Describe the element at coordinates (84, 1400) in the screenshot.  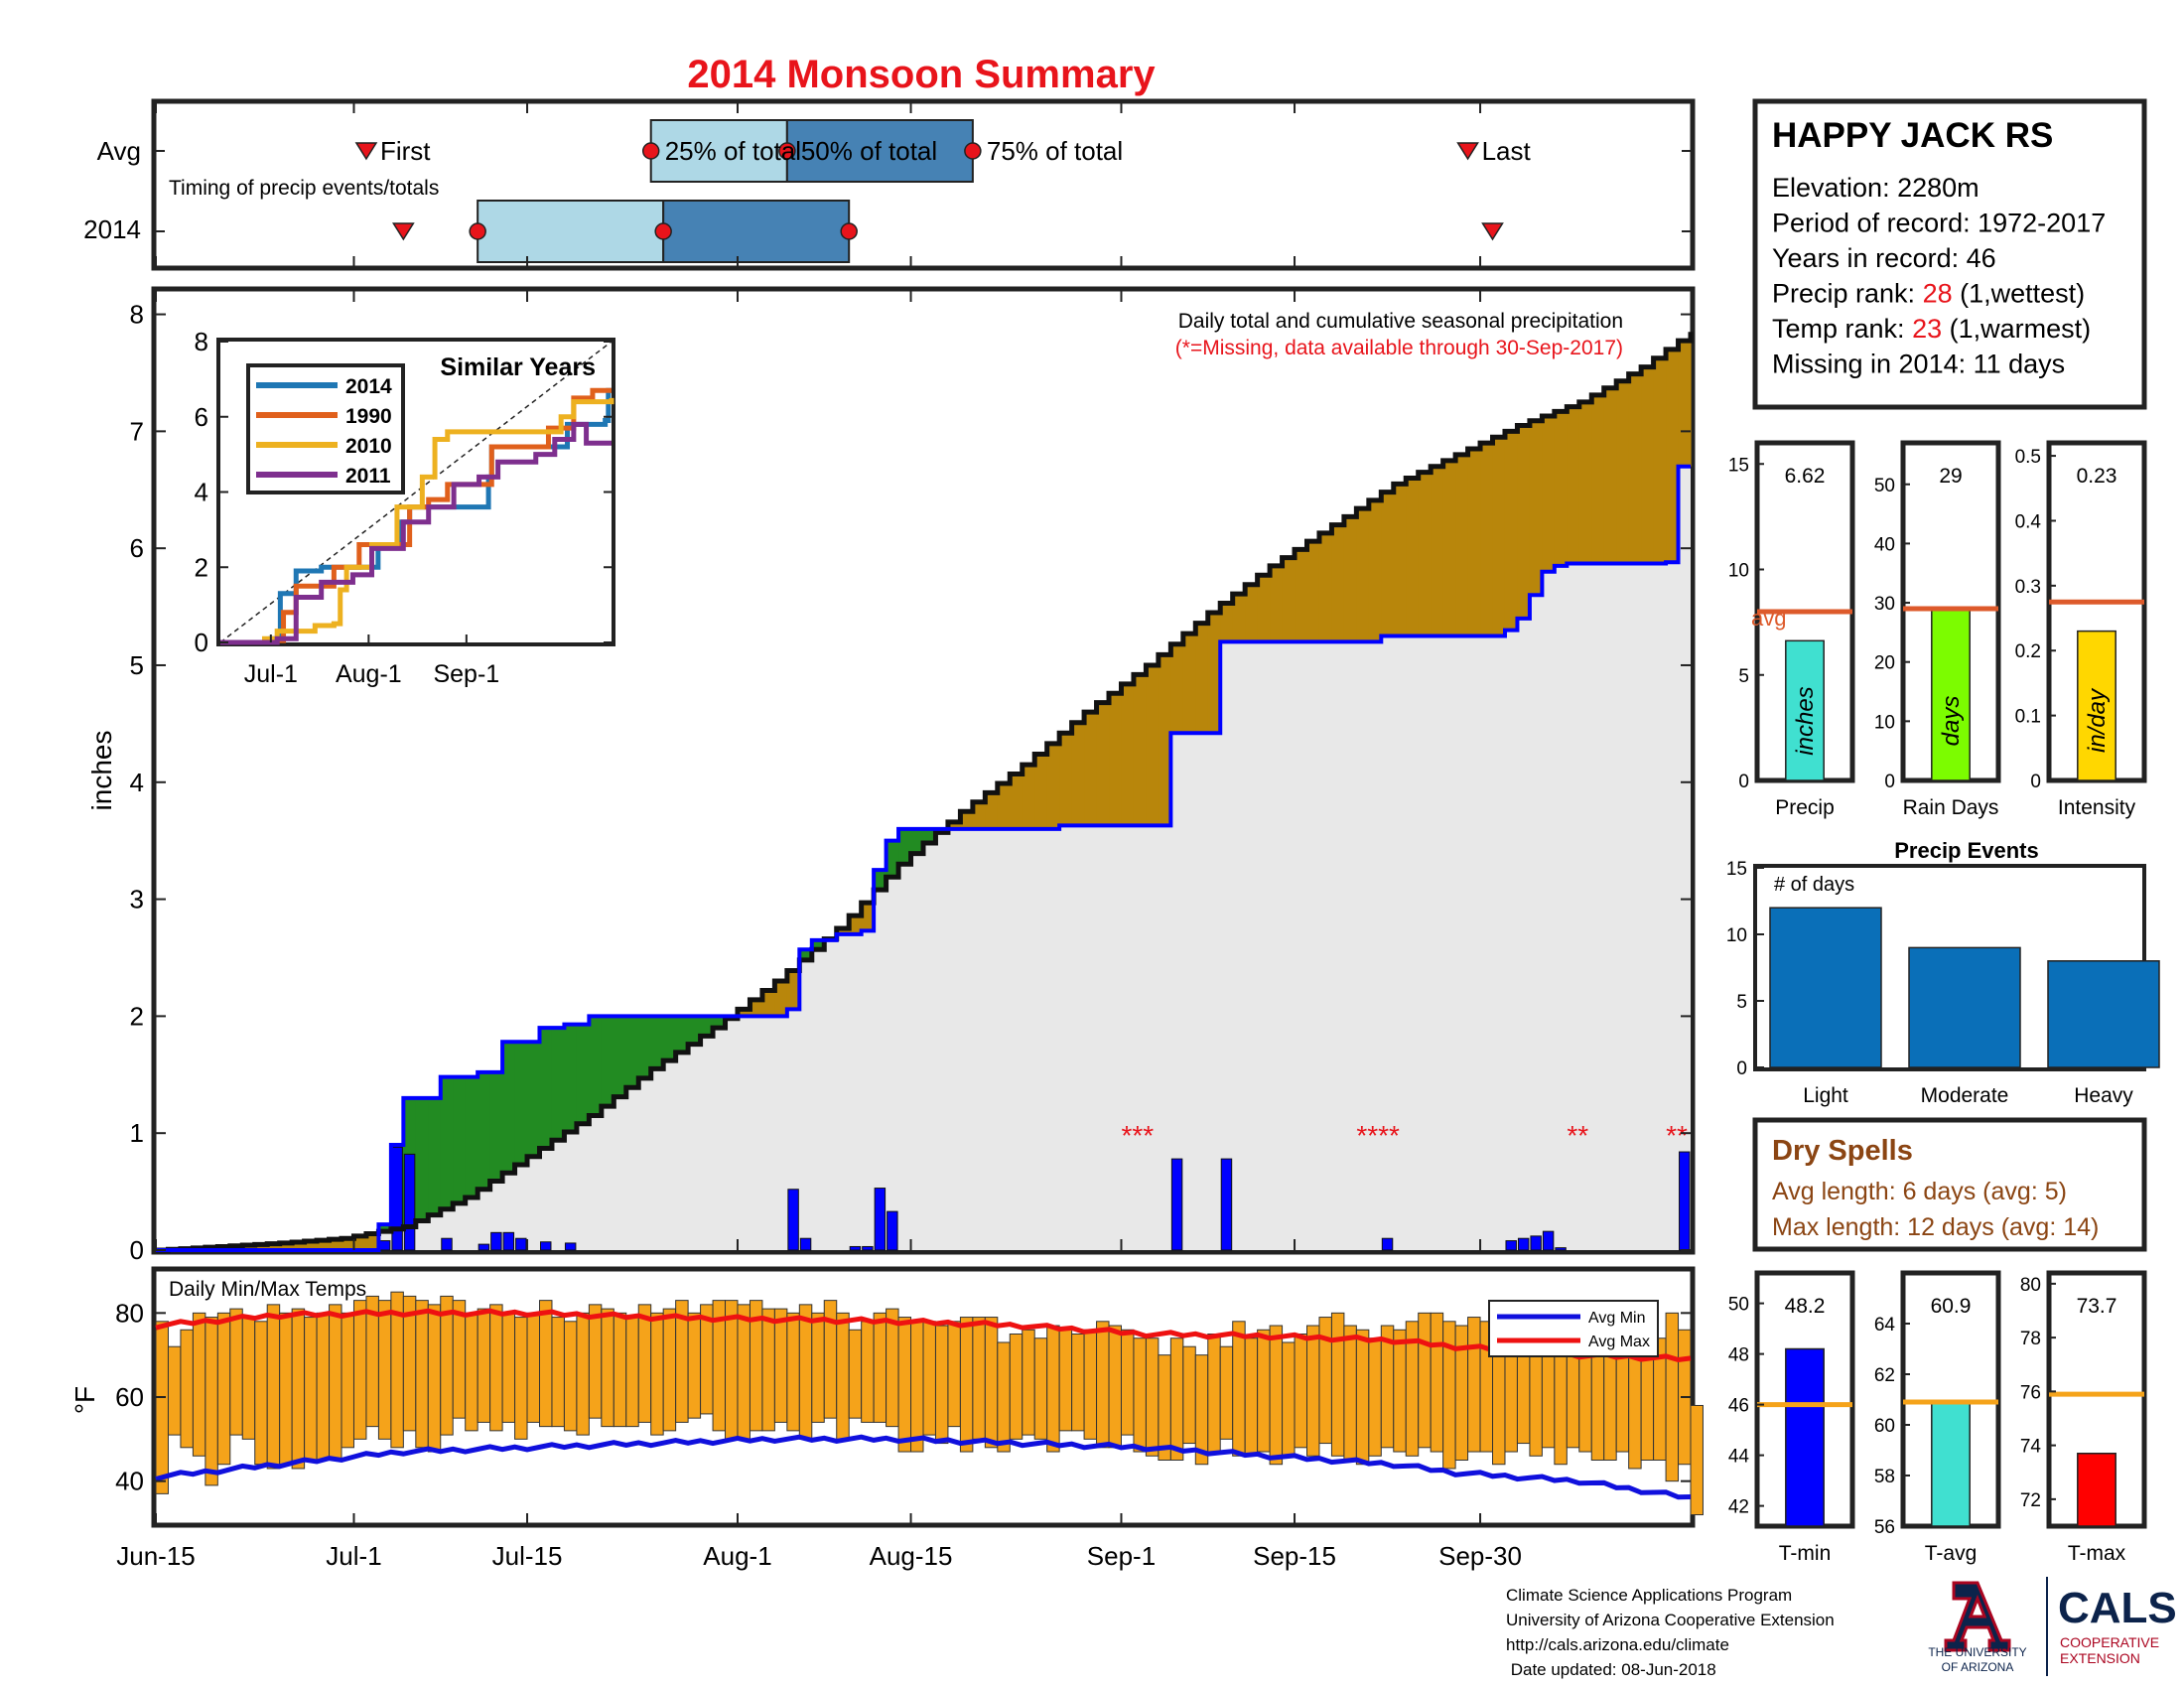
I see `daily-temps-ylabel: °F` at that location.